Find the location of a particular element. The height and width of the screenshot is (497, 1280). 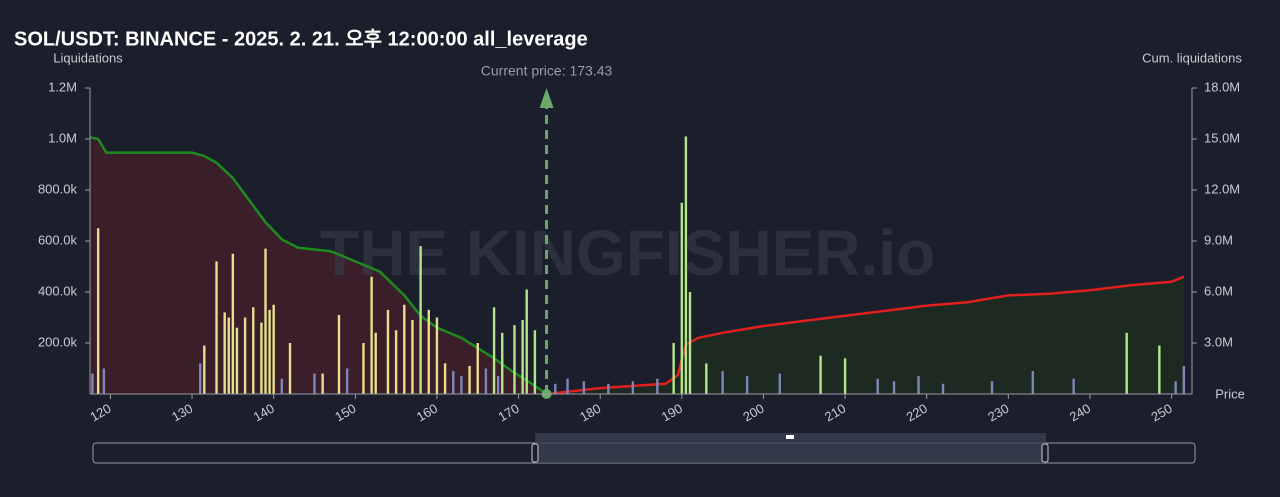

y2-tick-label: 15.0M is located at coordinates (1222, 137).